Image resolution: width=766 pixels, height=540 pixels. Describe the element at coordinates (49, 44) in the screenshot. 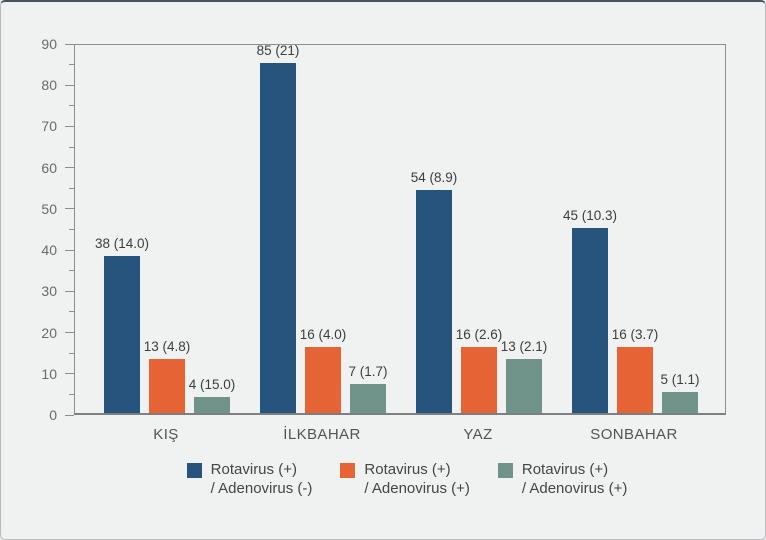

I see `y-tick-label: 90` at that location.